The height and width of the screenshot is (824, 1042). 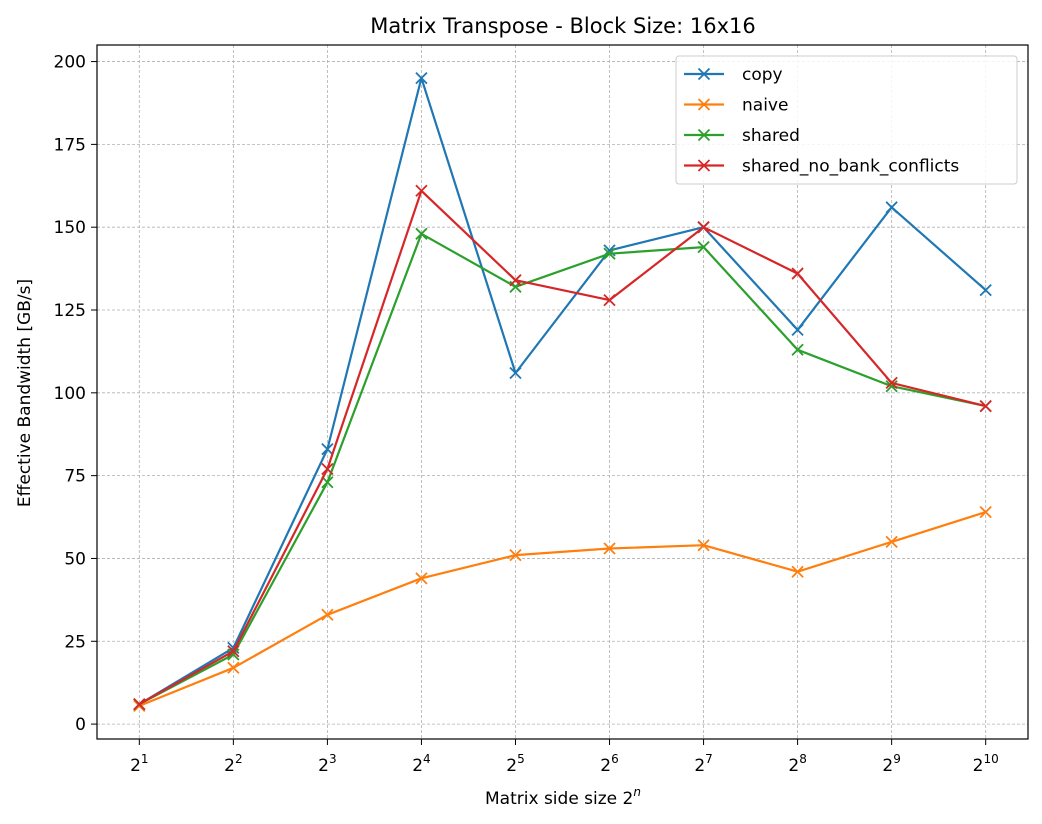 I want to click on y-axis-label: Effective Bandwidth [GB/s], so click(x=25, y=393).